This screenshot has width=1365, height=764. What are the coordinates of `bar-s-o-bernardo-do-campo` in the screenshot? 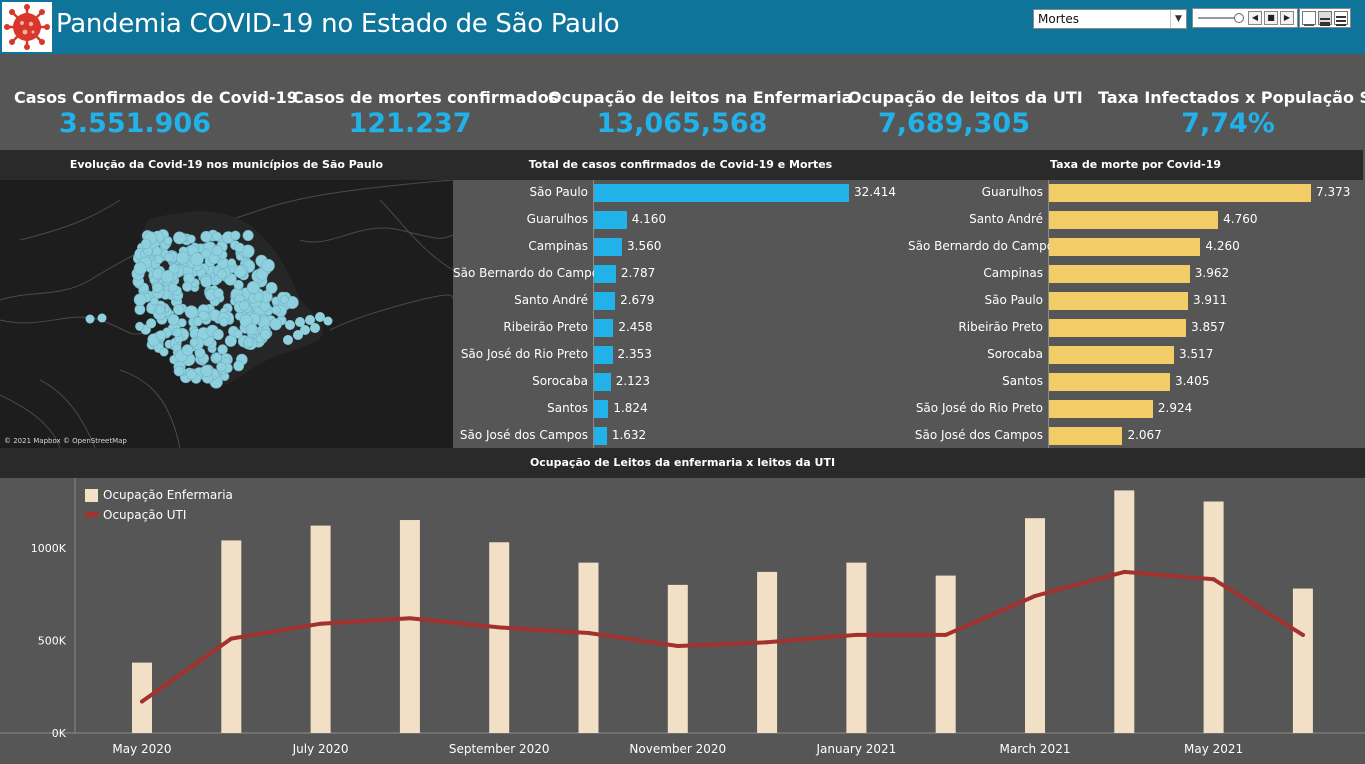 It's located at (1125, 247).